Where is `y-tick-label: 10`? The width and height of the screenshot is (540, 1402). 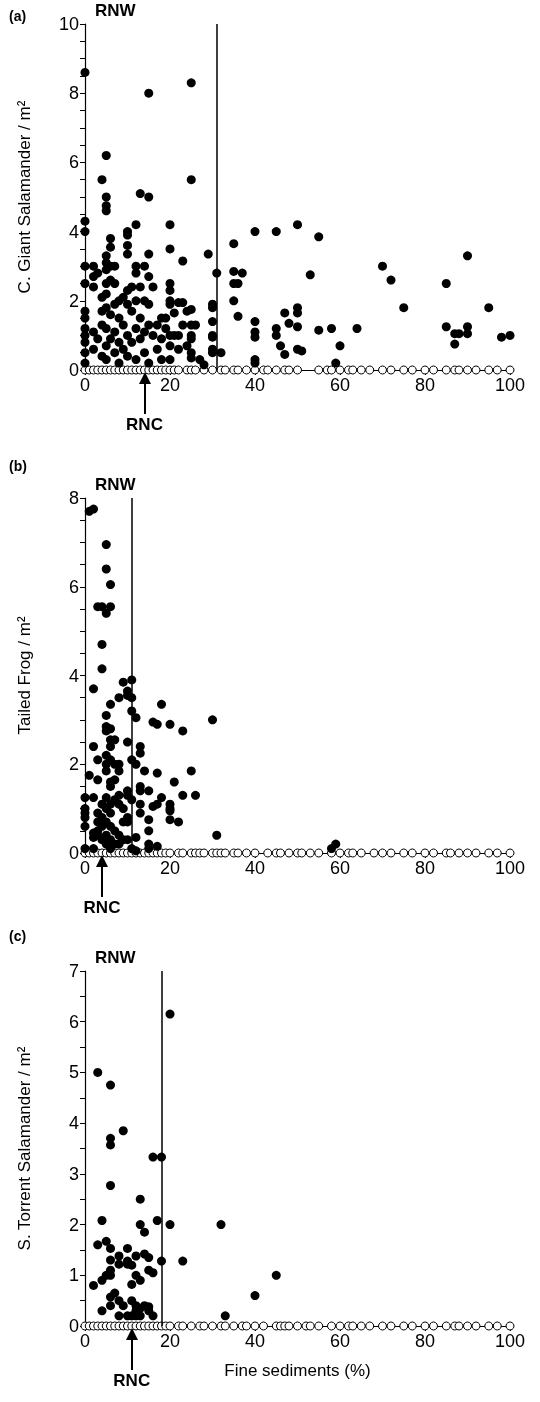
y-tick-label: 10 is located at coordinates (68, 24).